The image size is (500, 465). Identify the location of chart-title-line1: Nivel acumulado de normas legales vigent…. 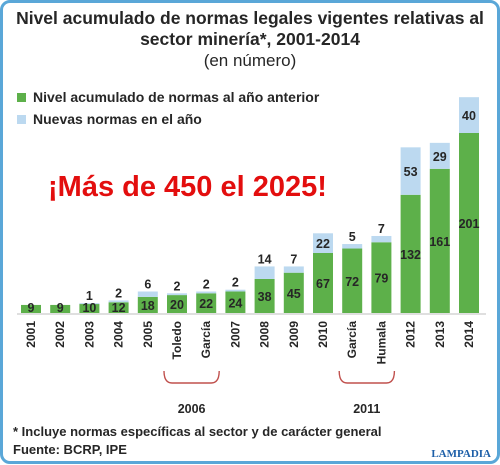
(250, 18).